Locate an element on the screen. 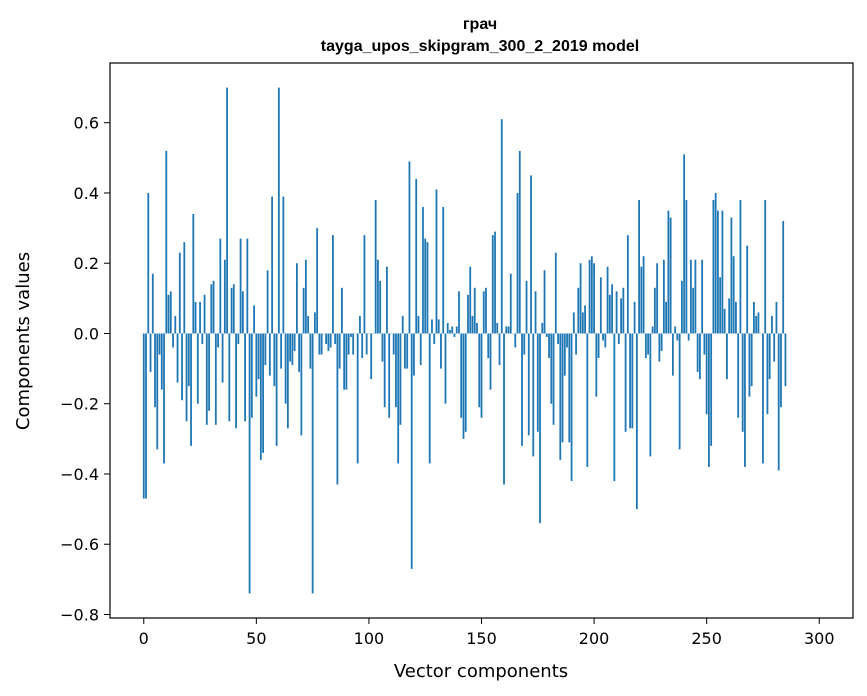  x-tick-label: 150 is located at coordinates (481, 638).